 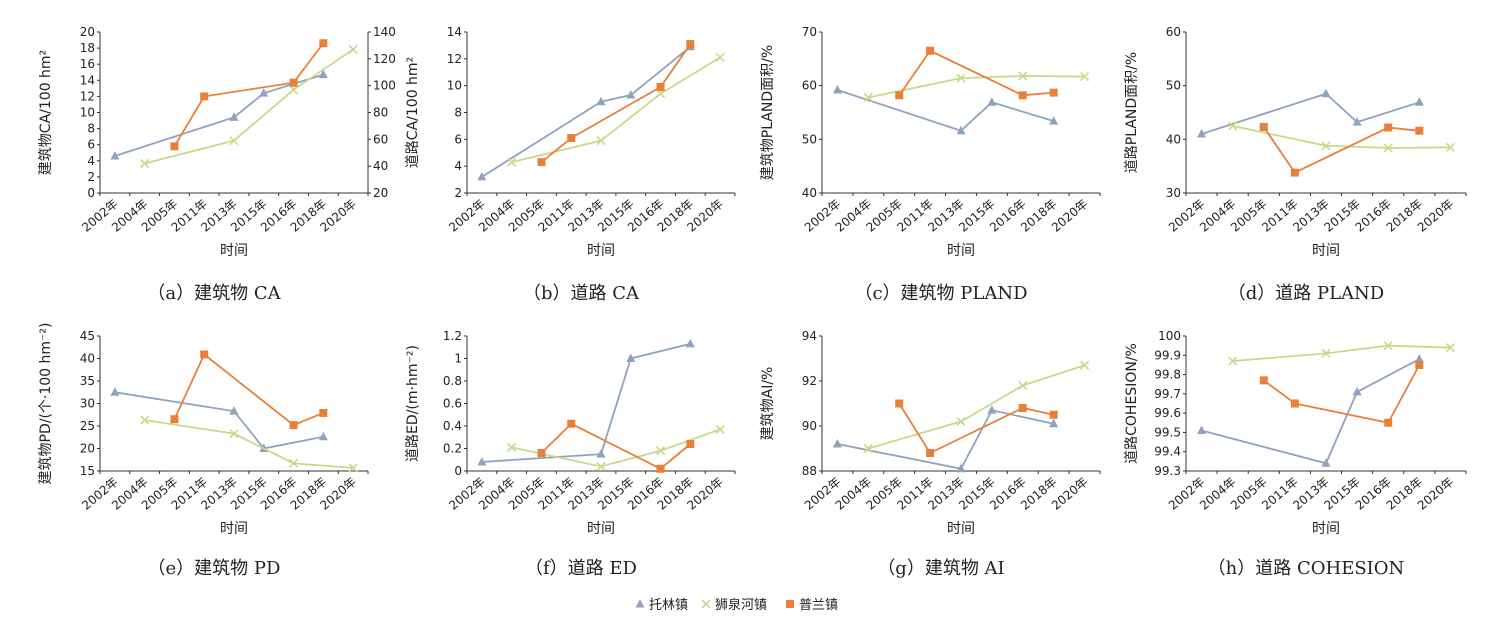 What do you see at coordinates (1132, 112) in the screenshot?
I see `y-axis-title: 道路PLAND面积/%` at bounding box center [1132, 112].